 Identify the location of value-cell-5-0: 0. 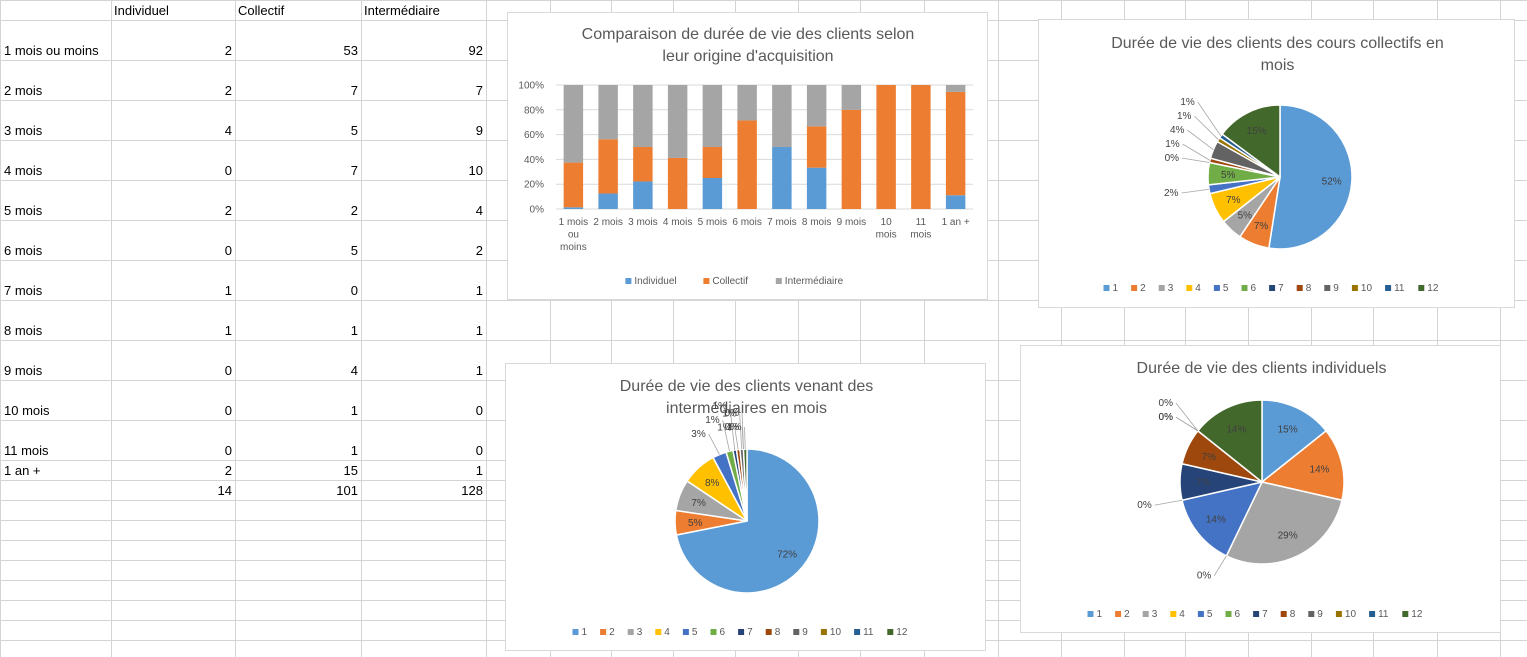
(228, 250).